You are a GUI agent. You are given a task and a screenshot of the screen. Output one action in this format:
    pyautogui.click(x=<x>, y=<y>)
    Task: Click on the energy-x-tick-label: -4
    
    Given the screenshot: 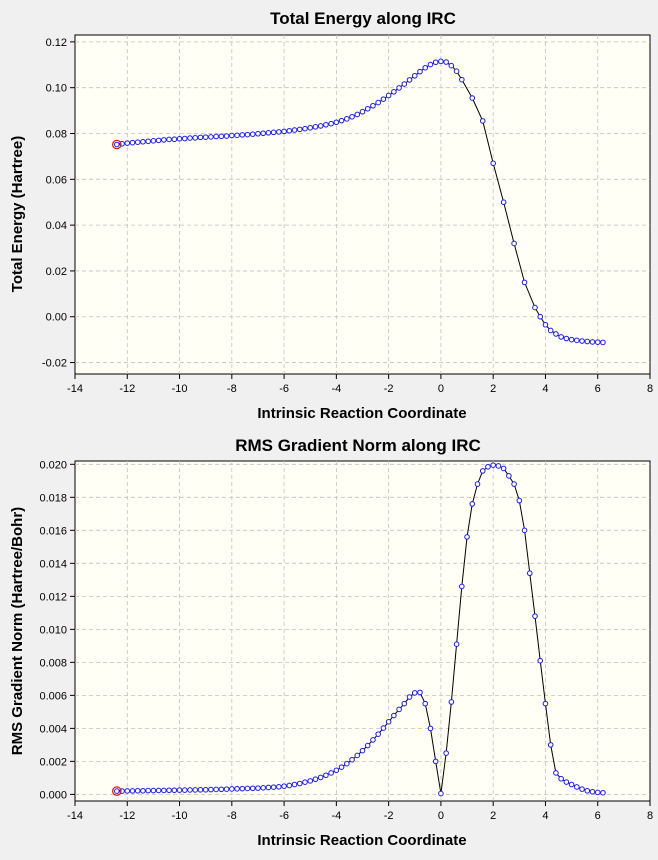 What is the action you would take?
    pyautogui.click(x=336, y=389)
    